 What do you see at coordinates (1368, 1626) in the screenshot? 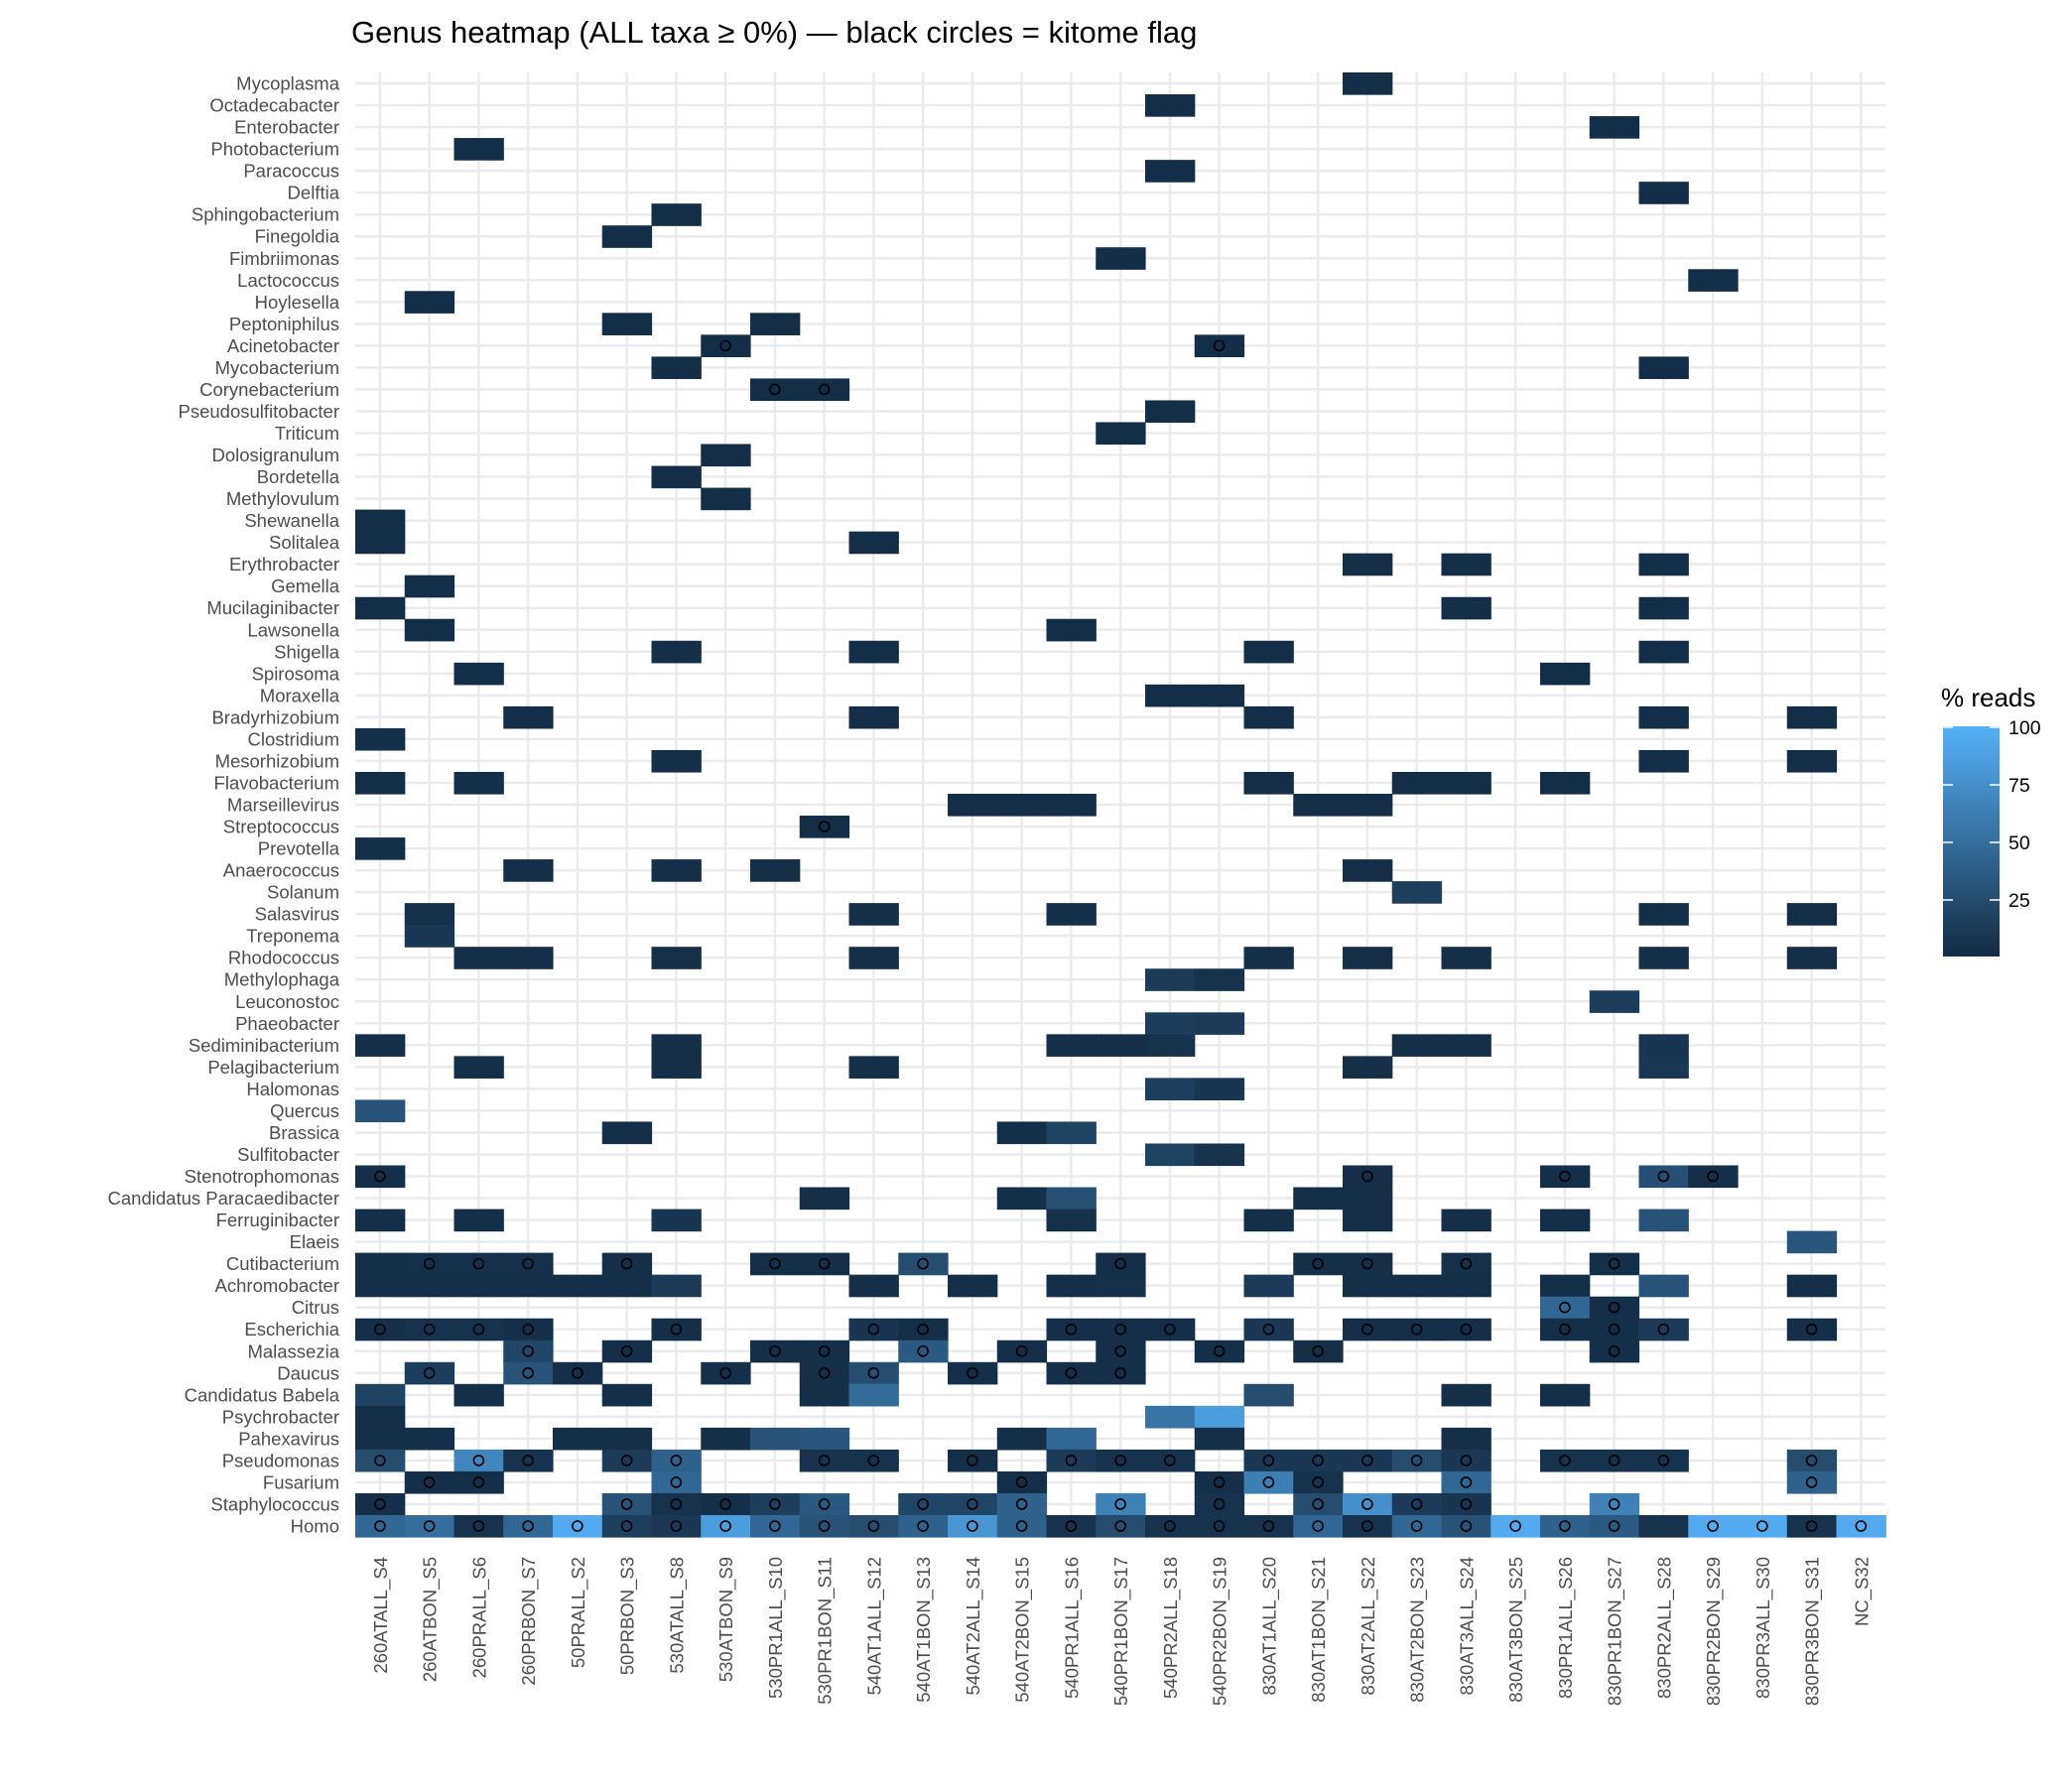
I see `x-tick-label: 830AT2ALL_S22` at bounding box center [1368, 1626].